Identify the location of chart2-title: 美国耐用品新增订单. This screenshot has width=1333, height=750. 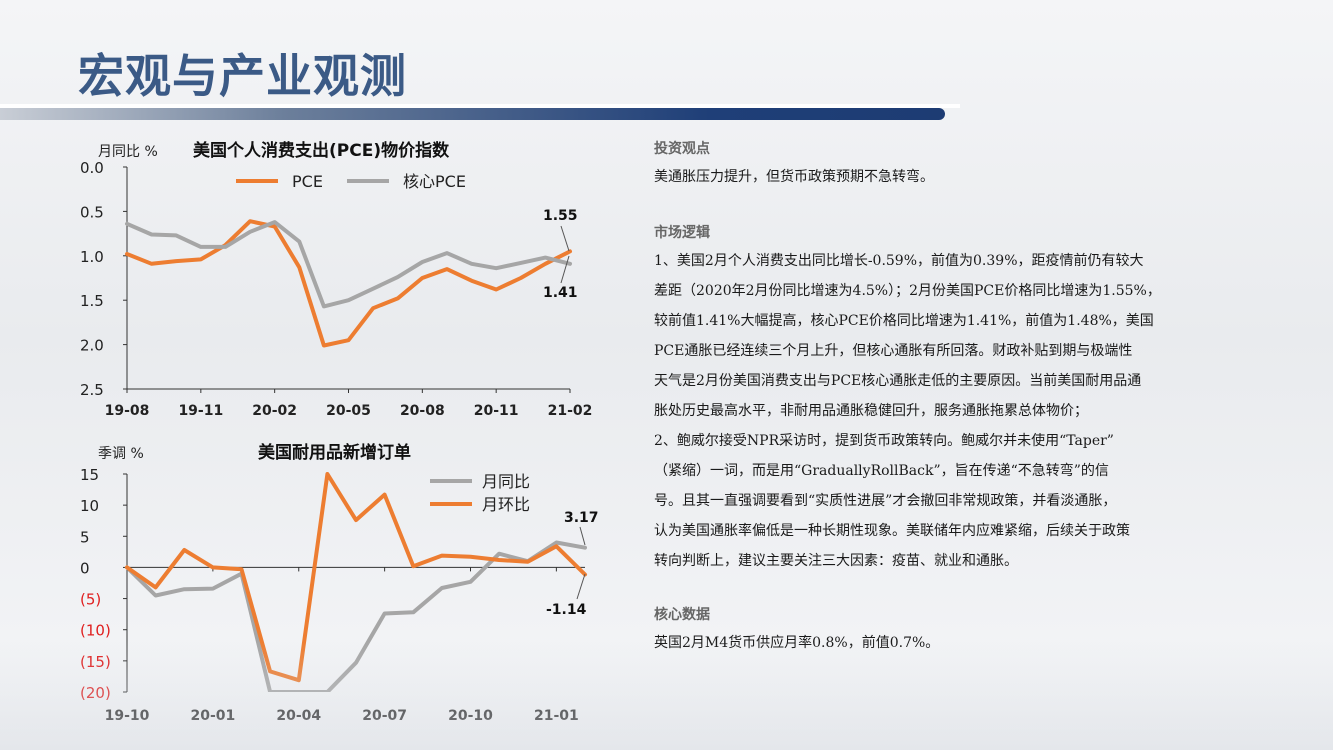
(334, 452).